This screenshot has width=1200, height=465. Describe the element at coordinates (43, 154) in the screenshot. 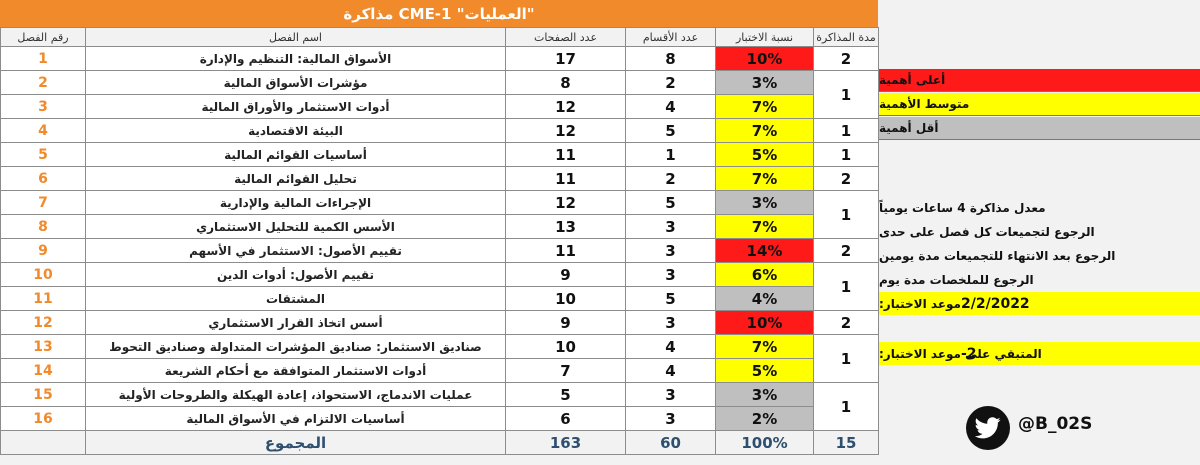

I see `chapter-number: 5` at that location.